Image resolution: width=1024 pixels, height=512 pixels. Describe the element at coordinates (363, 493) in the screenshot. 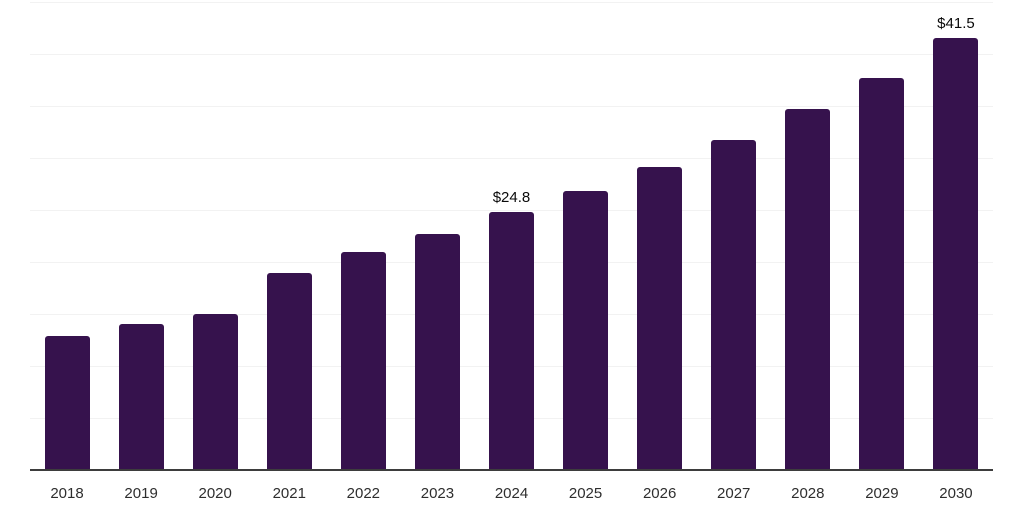

I see `x-tick-2022: 2022` at that location.